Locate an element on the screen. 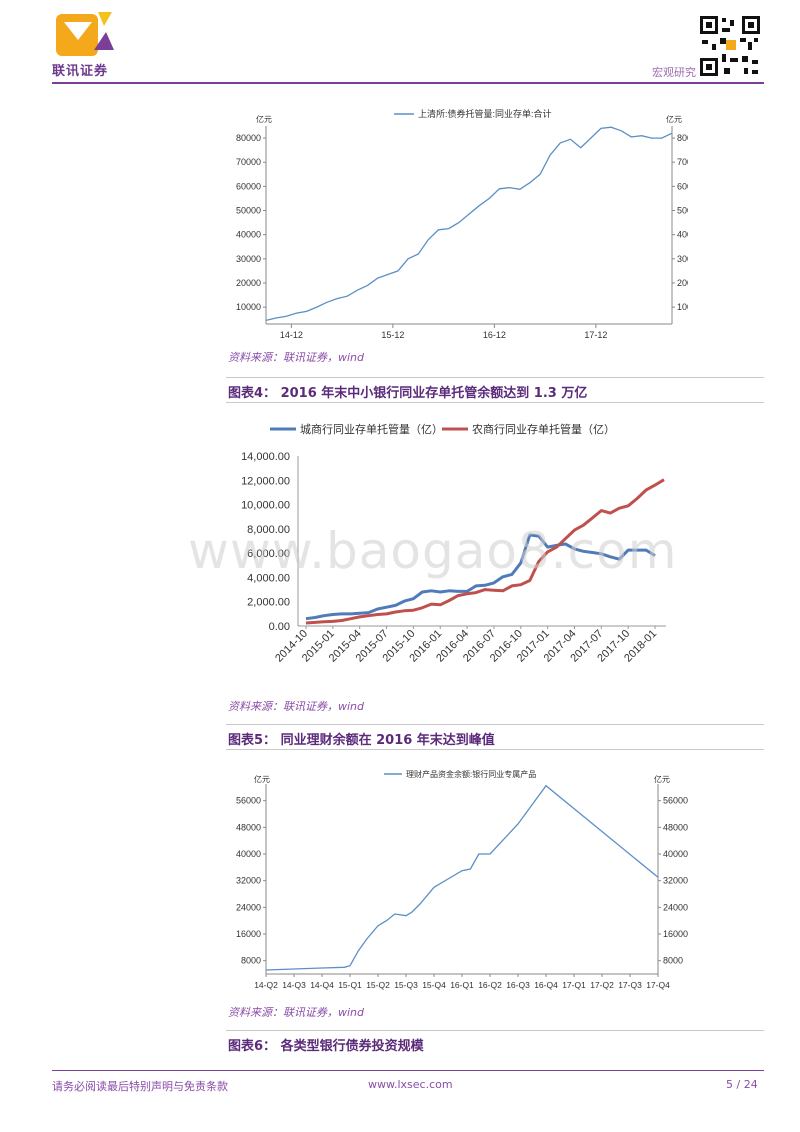  brand-name: 联讯证券 is located at coordinates (80, 71).